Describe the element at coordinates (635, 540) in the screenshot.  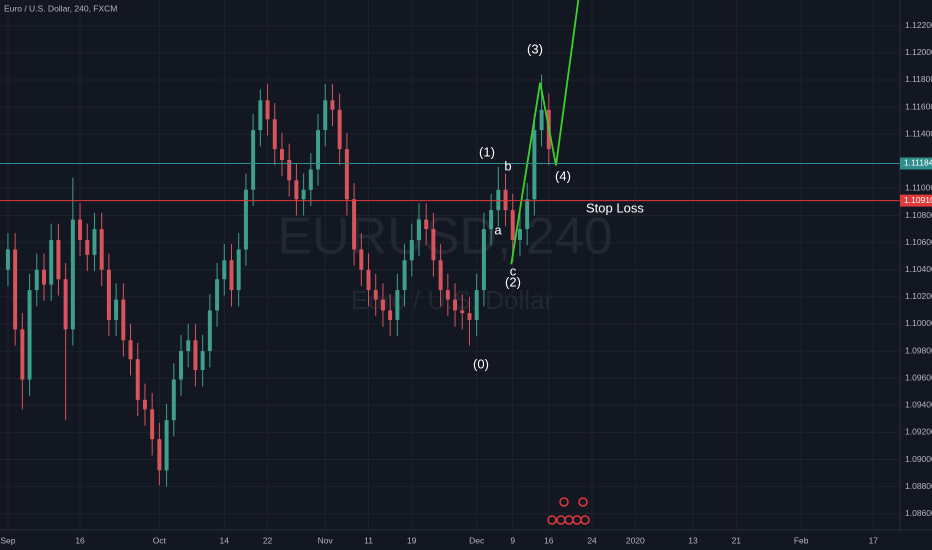
I see `x-tick-label: 2020` at that location.